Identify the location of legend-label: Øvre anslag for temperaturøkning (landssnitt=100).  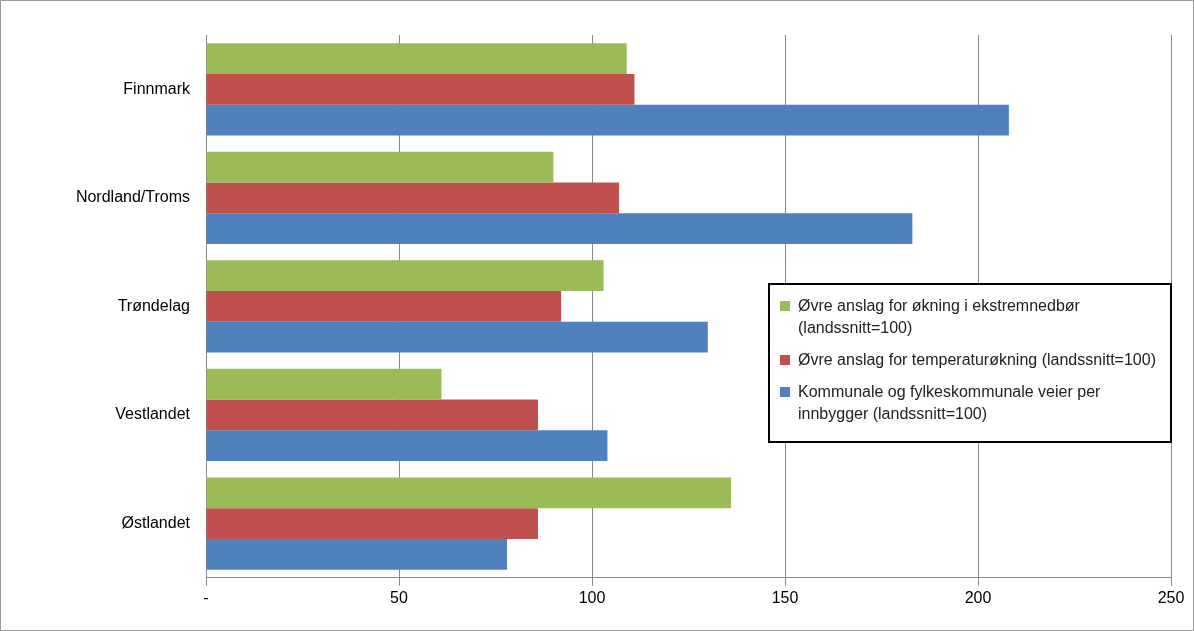
(977, 360).